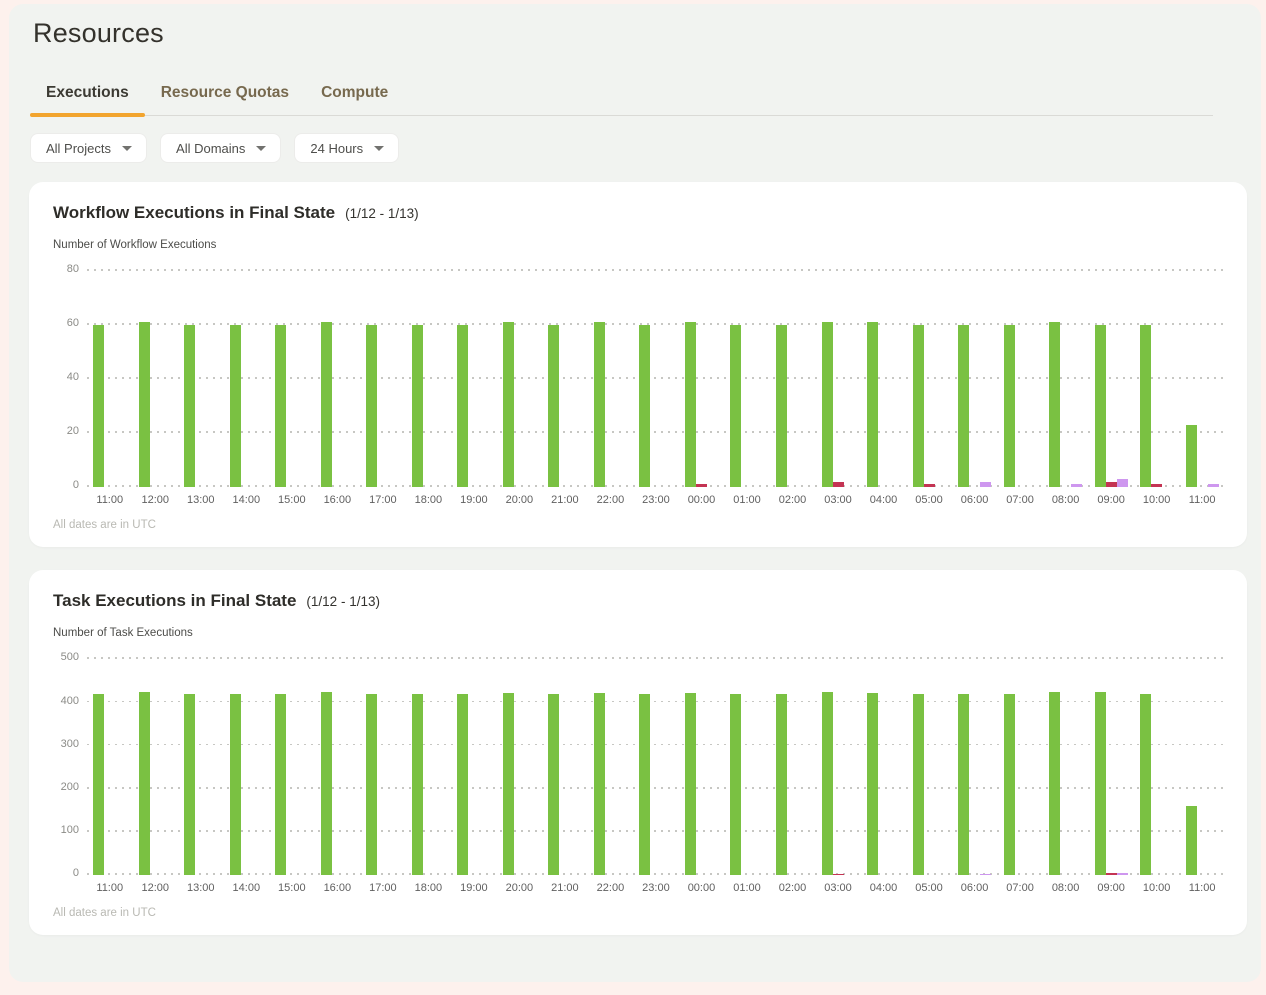  Describe the element at coordinates (110, 888) in the screenshot. I see `x-axis-tick-label: 11:00` at that location.